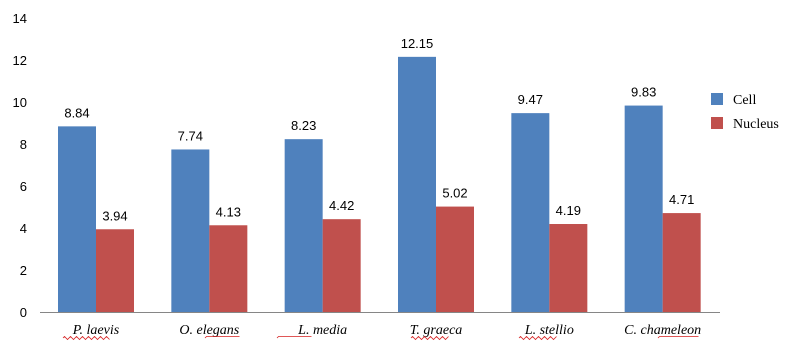  Describe the element at coordinates (23, 228) in the screenshot. I see `y-tick-label: 4` at that location.